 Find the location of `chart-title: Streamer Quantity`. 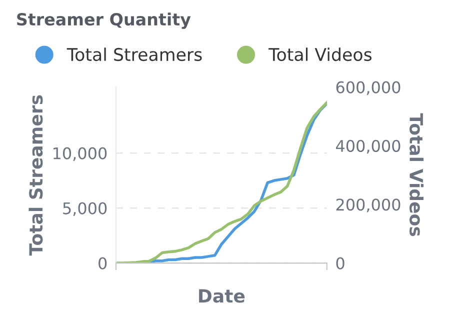

chart-title: Streamer Quantity is located at coordinates (104, 20).